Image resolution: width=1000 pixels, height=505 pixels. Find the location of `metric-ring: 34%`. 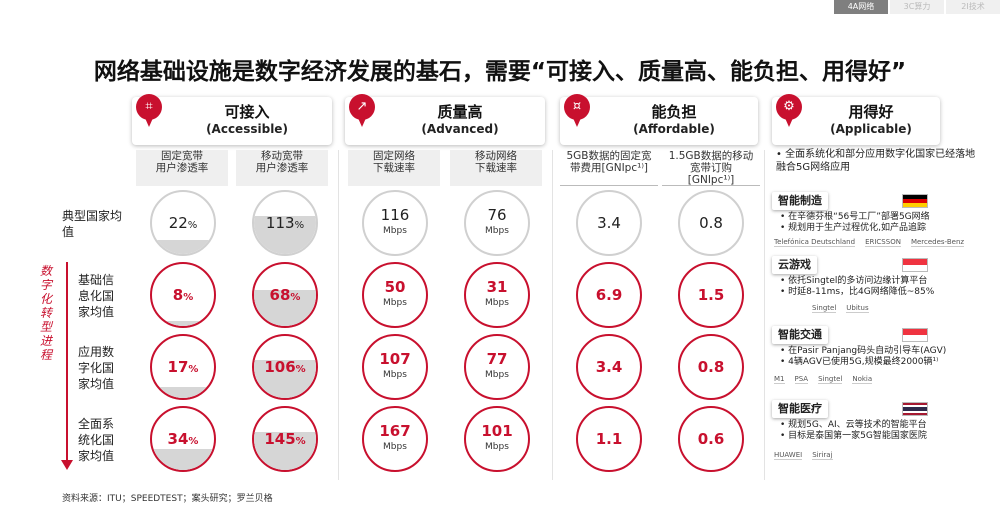

metric-ring: 34% is located at coordinates (183, 439).